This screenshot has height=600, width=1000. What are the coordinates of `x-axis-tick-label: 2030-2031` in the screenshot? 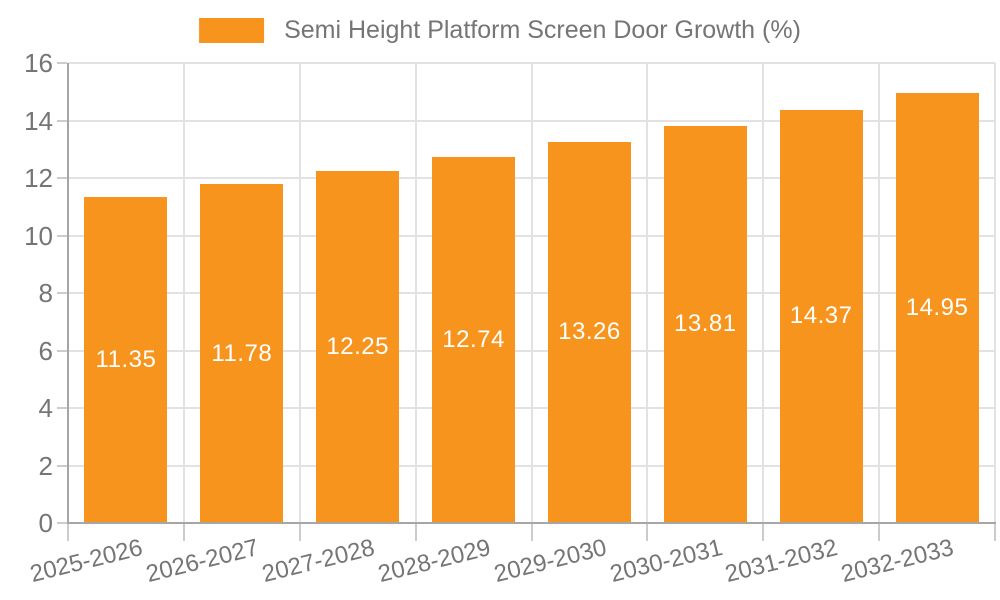 It's located at (665, 561).